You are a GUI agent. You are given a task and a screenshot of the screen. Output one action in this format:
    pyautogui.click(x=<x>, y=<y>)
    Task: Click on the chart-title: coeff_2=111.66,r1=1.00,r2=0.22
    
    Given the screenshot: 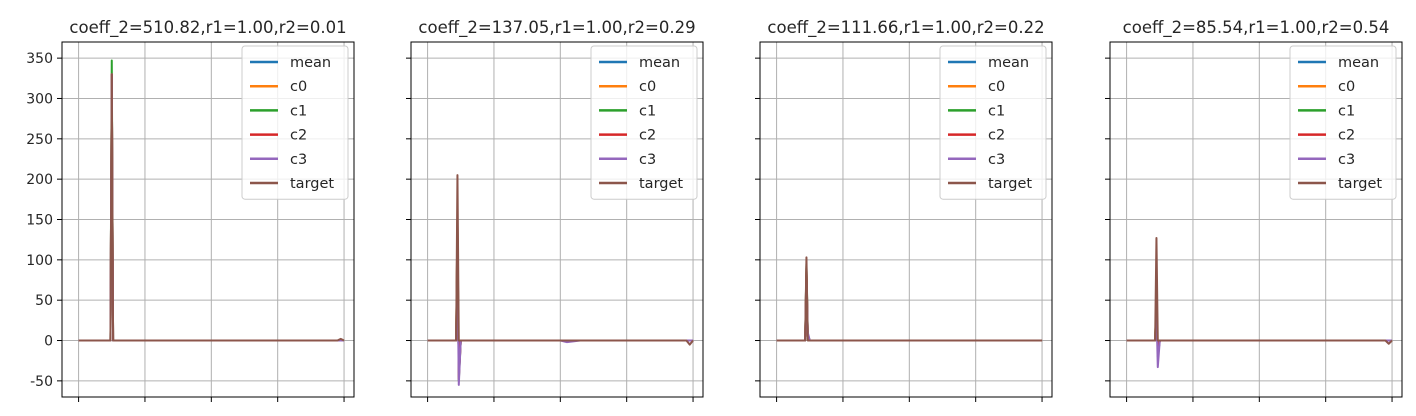 What is the action you would take?
    pyautogui.click(x=905, y=28)
    